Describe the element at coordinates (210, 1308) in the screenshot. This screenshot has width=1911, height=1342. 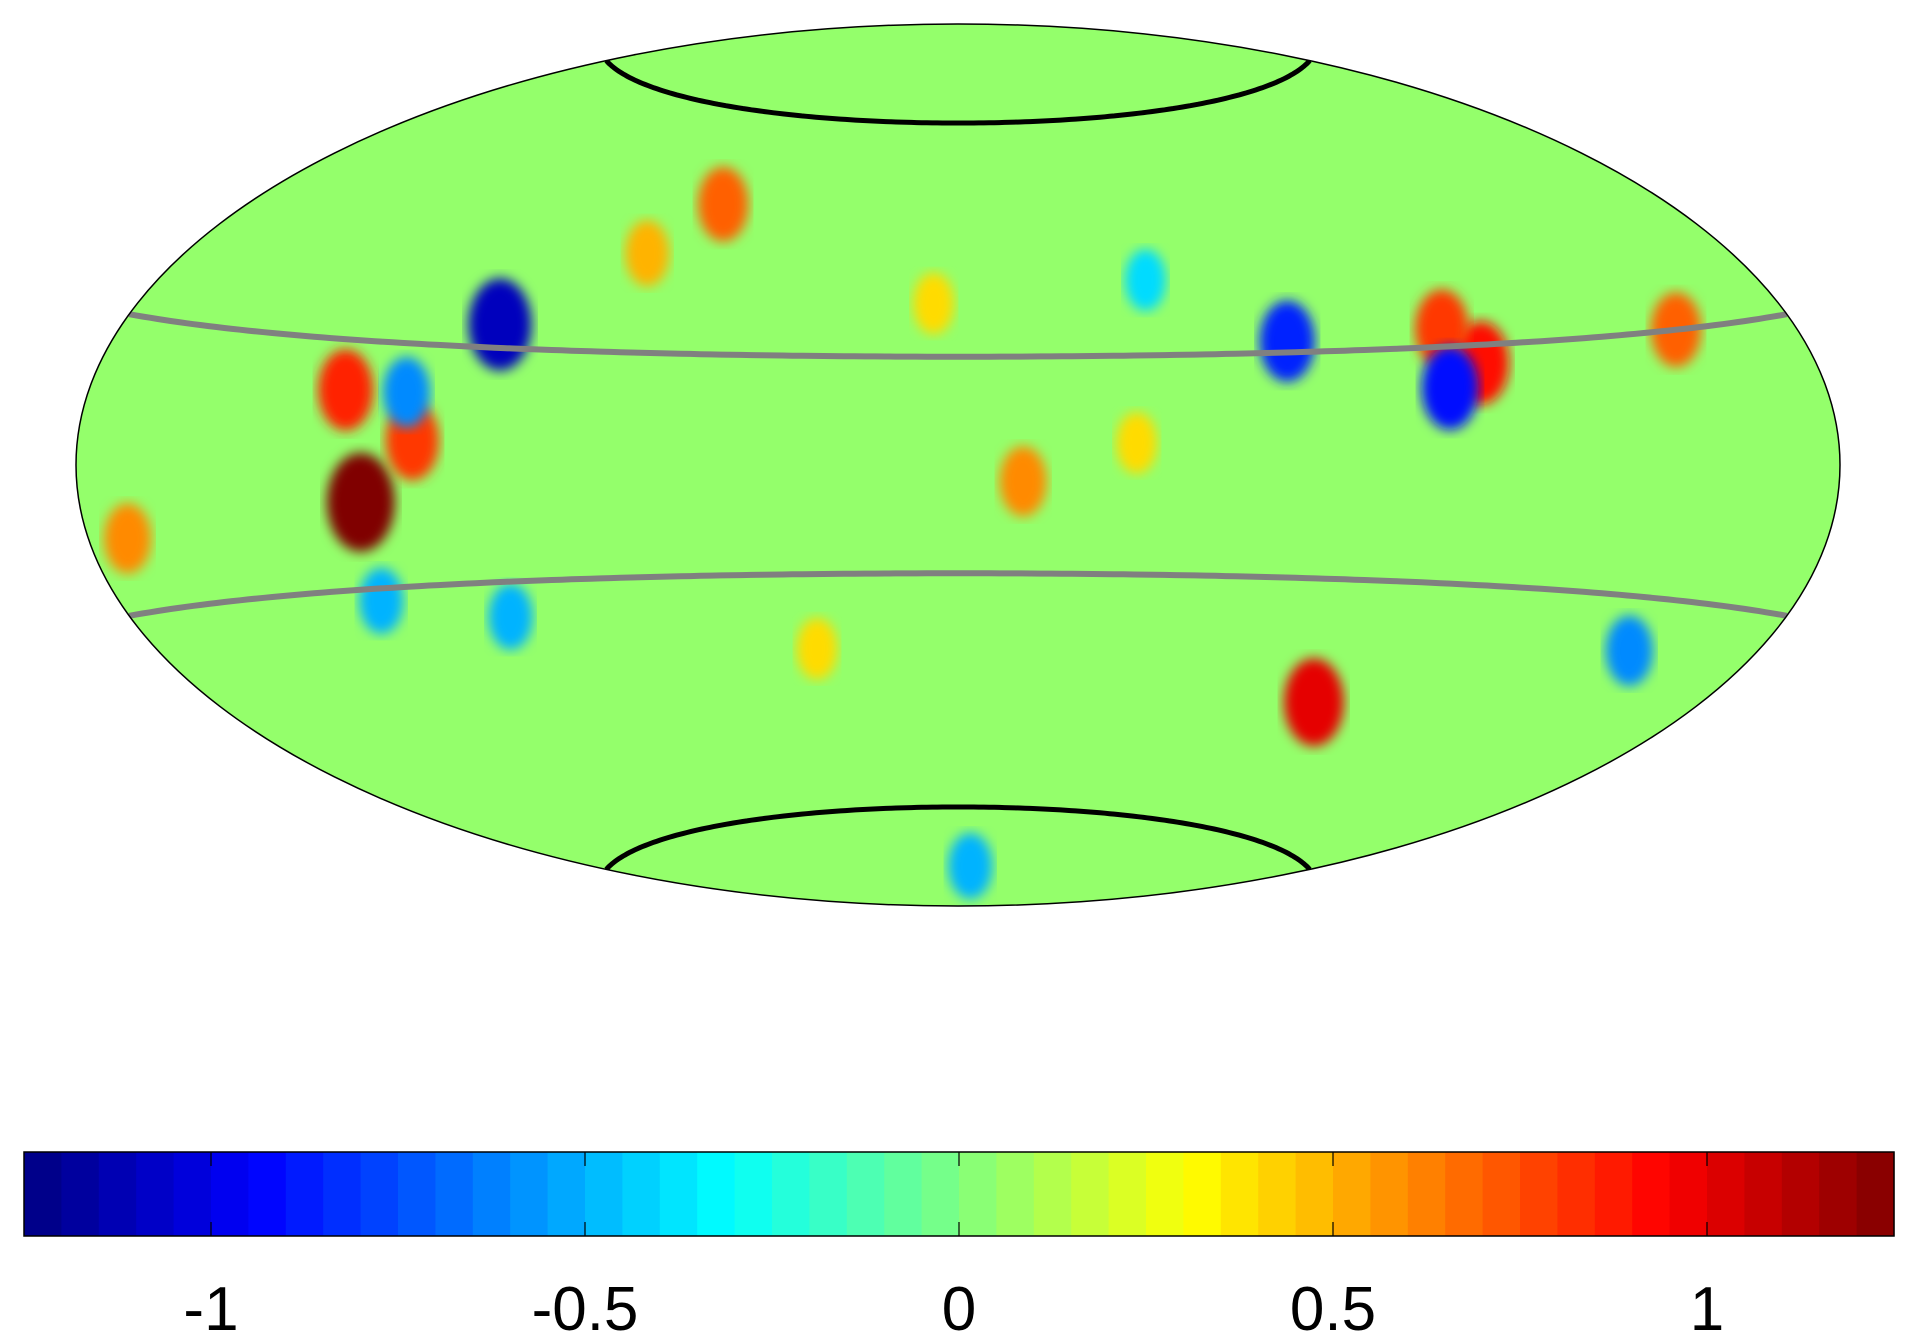
I see `colorbar-tick-label: -1` at that location.